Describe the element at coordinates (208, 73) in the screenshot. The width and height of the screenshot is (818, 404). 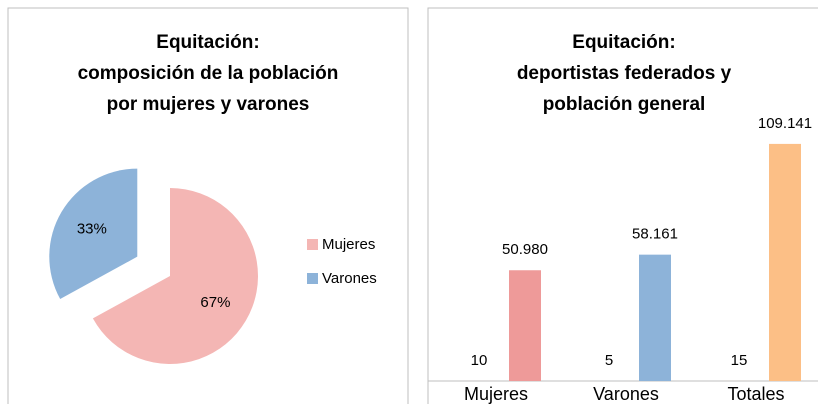
I see `chart-title: composición de la población` at that location.